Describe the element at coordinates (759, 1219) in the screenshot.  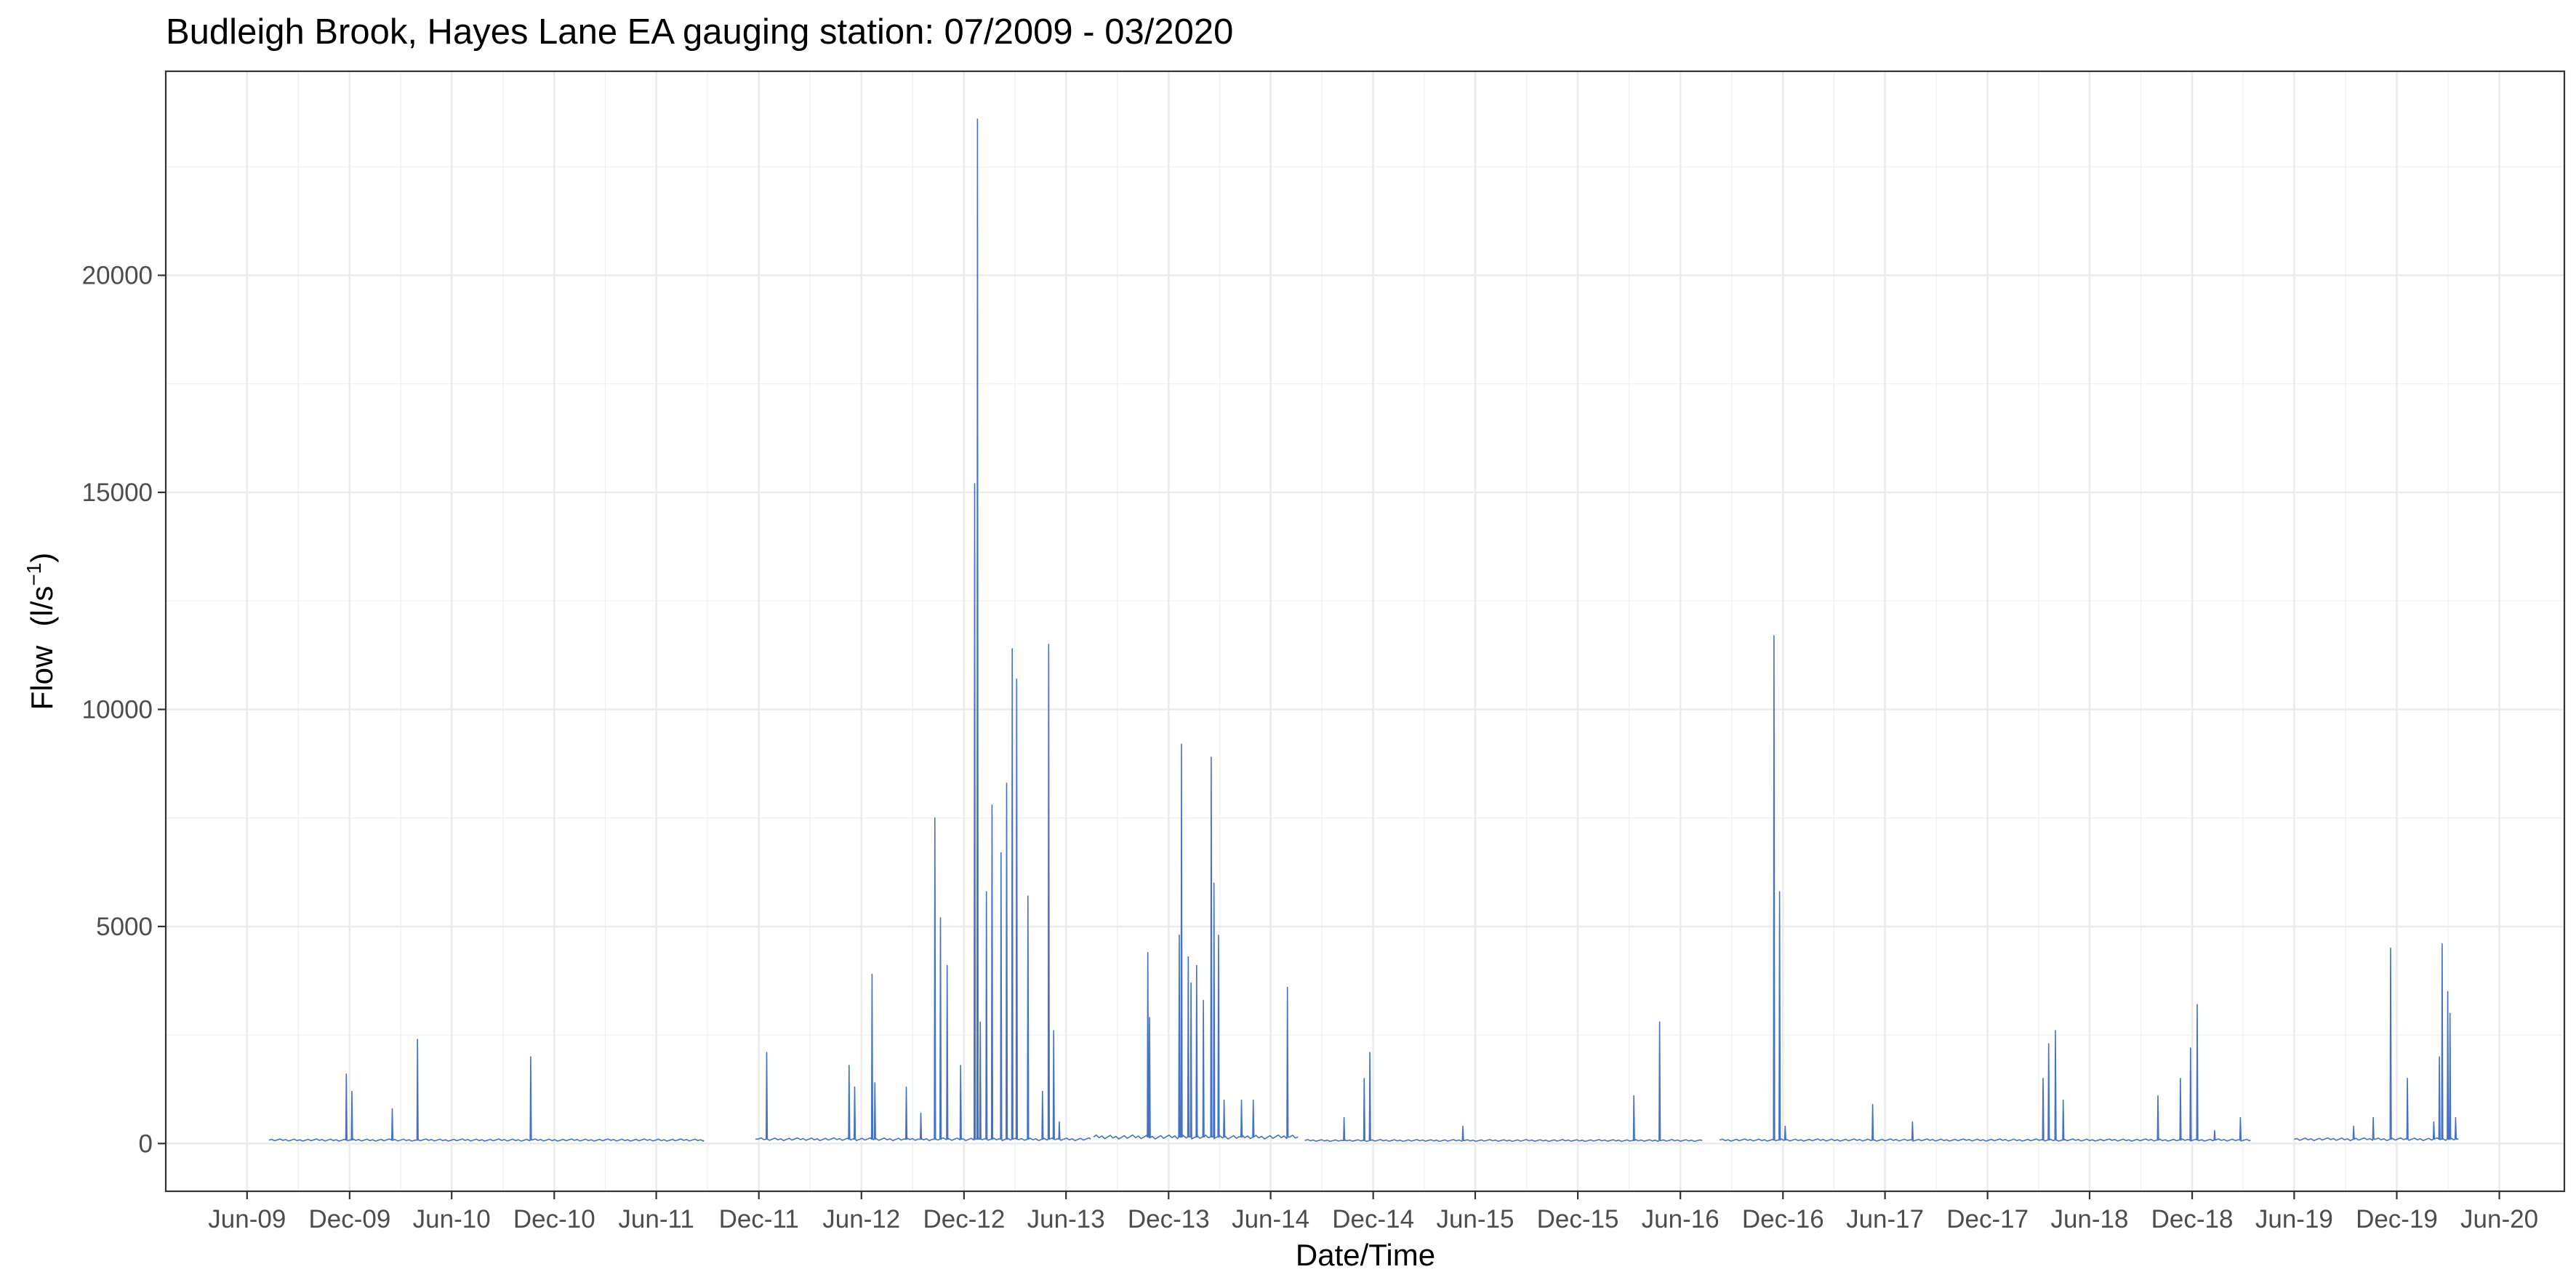
I see `x-tick-label: Dec-11` at that location.